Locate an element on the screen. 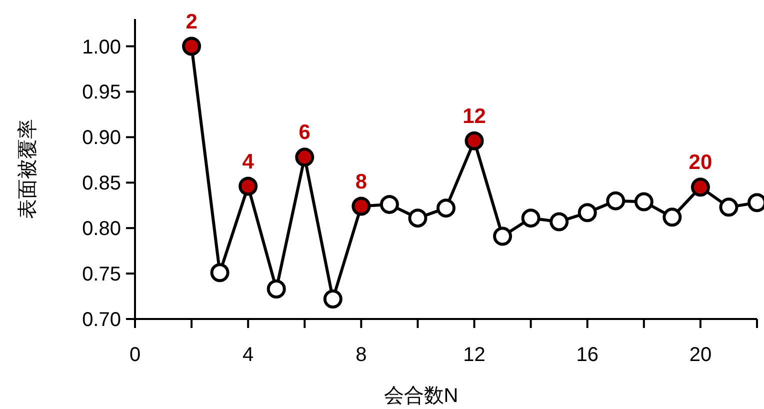  y-tick-label: 0.75 is located at coordinates (101, 275).